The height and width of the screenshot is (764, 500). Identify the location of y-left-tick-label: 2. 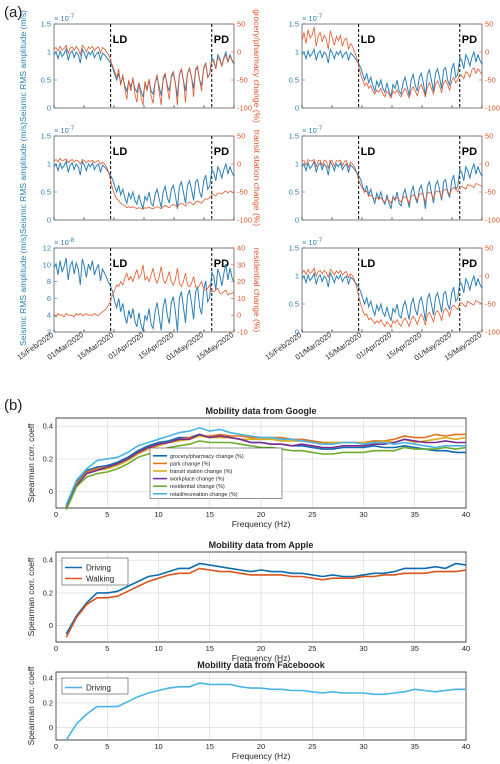
(49, 332).